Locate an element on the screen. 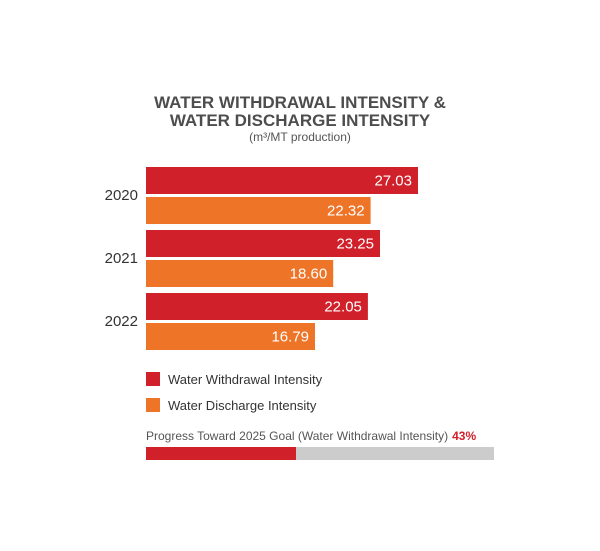 This screenshot has width=600, height=551. legend-swatch-withdrawal is located at coordinates (153, 379).